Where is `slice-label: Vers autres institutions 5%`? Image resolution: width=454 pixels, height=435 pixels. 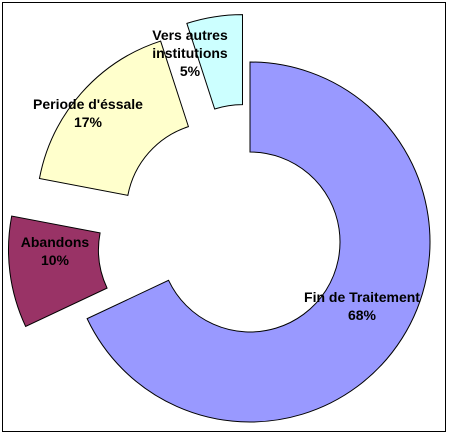
slice-label: Vers autres institutions 5% is located at coordinates (190, 53).